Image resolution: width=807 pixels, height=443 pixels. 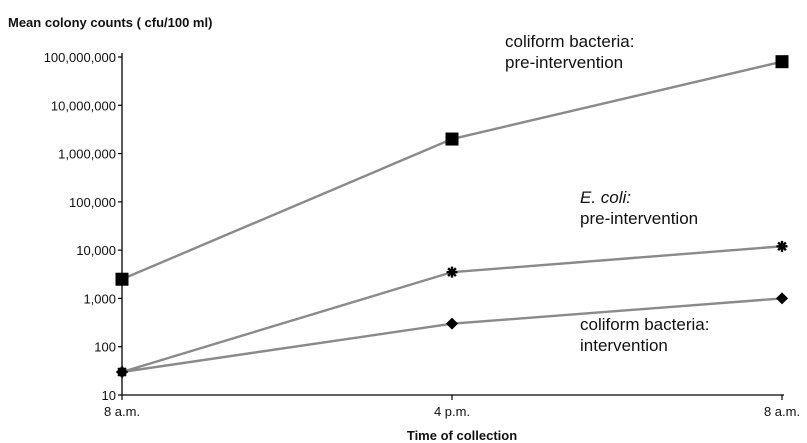 What do you see at coordinates (110, 22) in the screenshot?
I see `y-axis-title: Mean colony counts ( cfu/100 ml)` at bounding box center [110, 22].